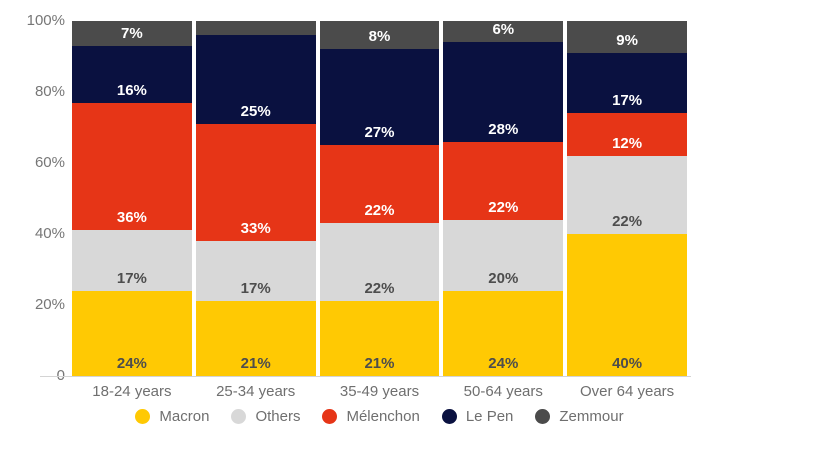 This screenshot has height=452, width=819. Describe the element at coordinates (35, 375) in the screenshot. I see `y-tick-label-0: 0` at that location.